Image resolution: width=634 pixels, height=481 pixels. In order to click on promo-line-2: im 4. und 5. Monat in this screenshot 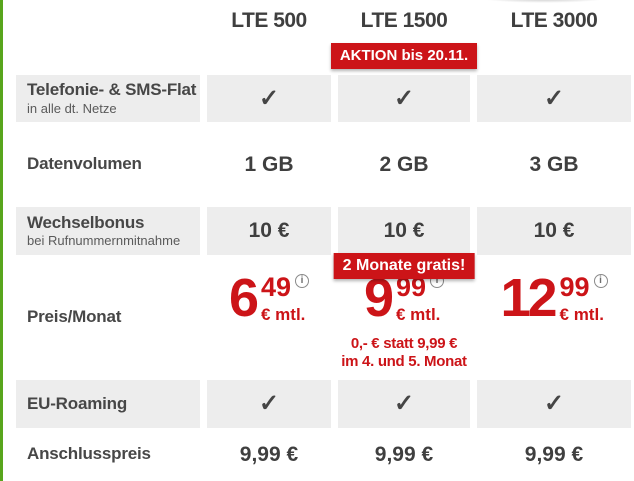, I will do `click(404, 362)`.